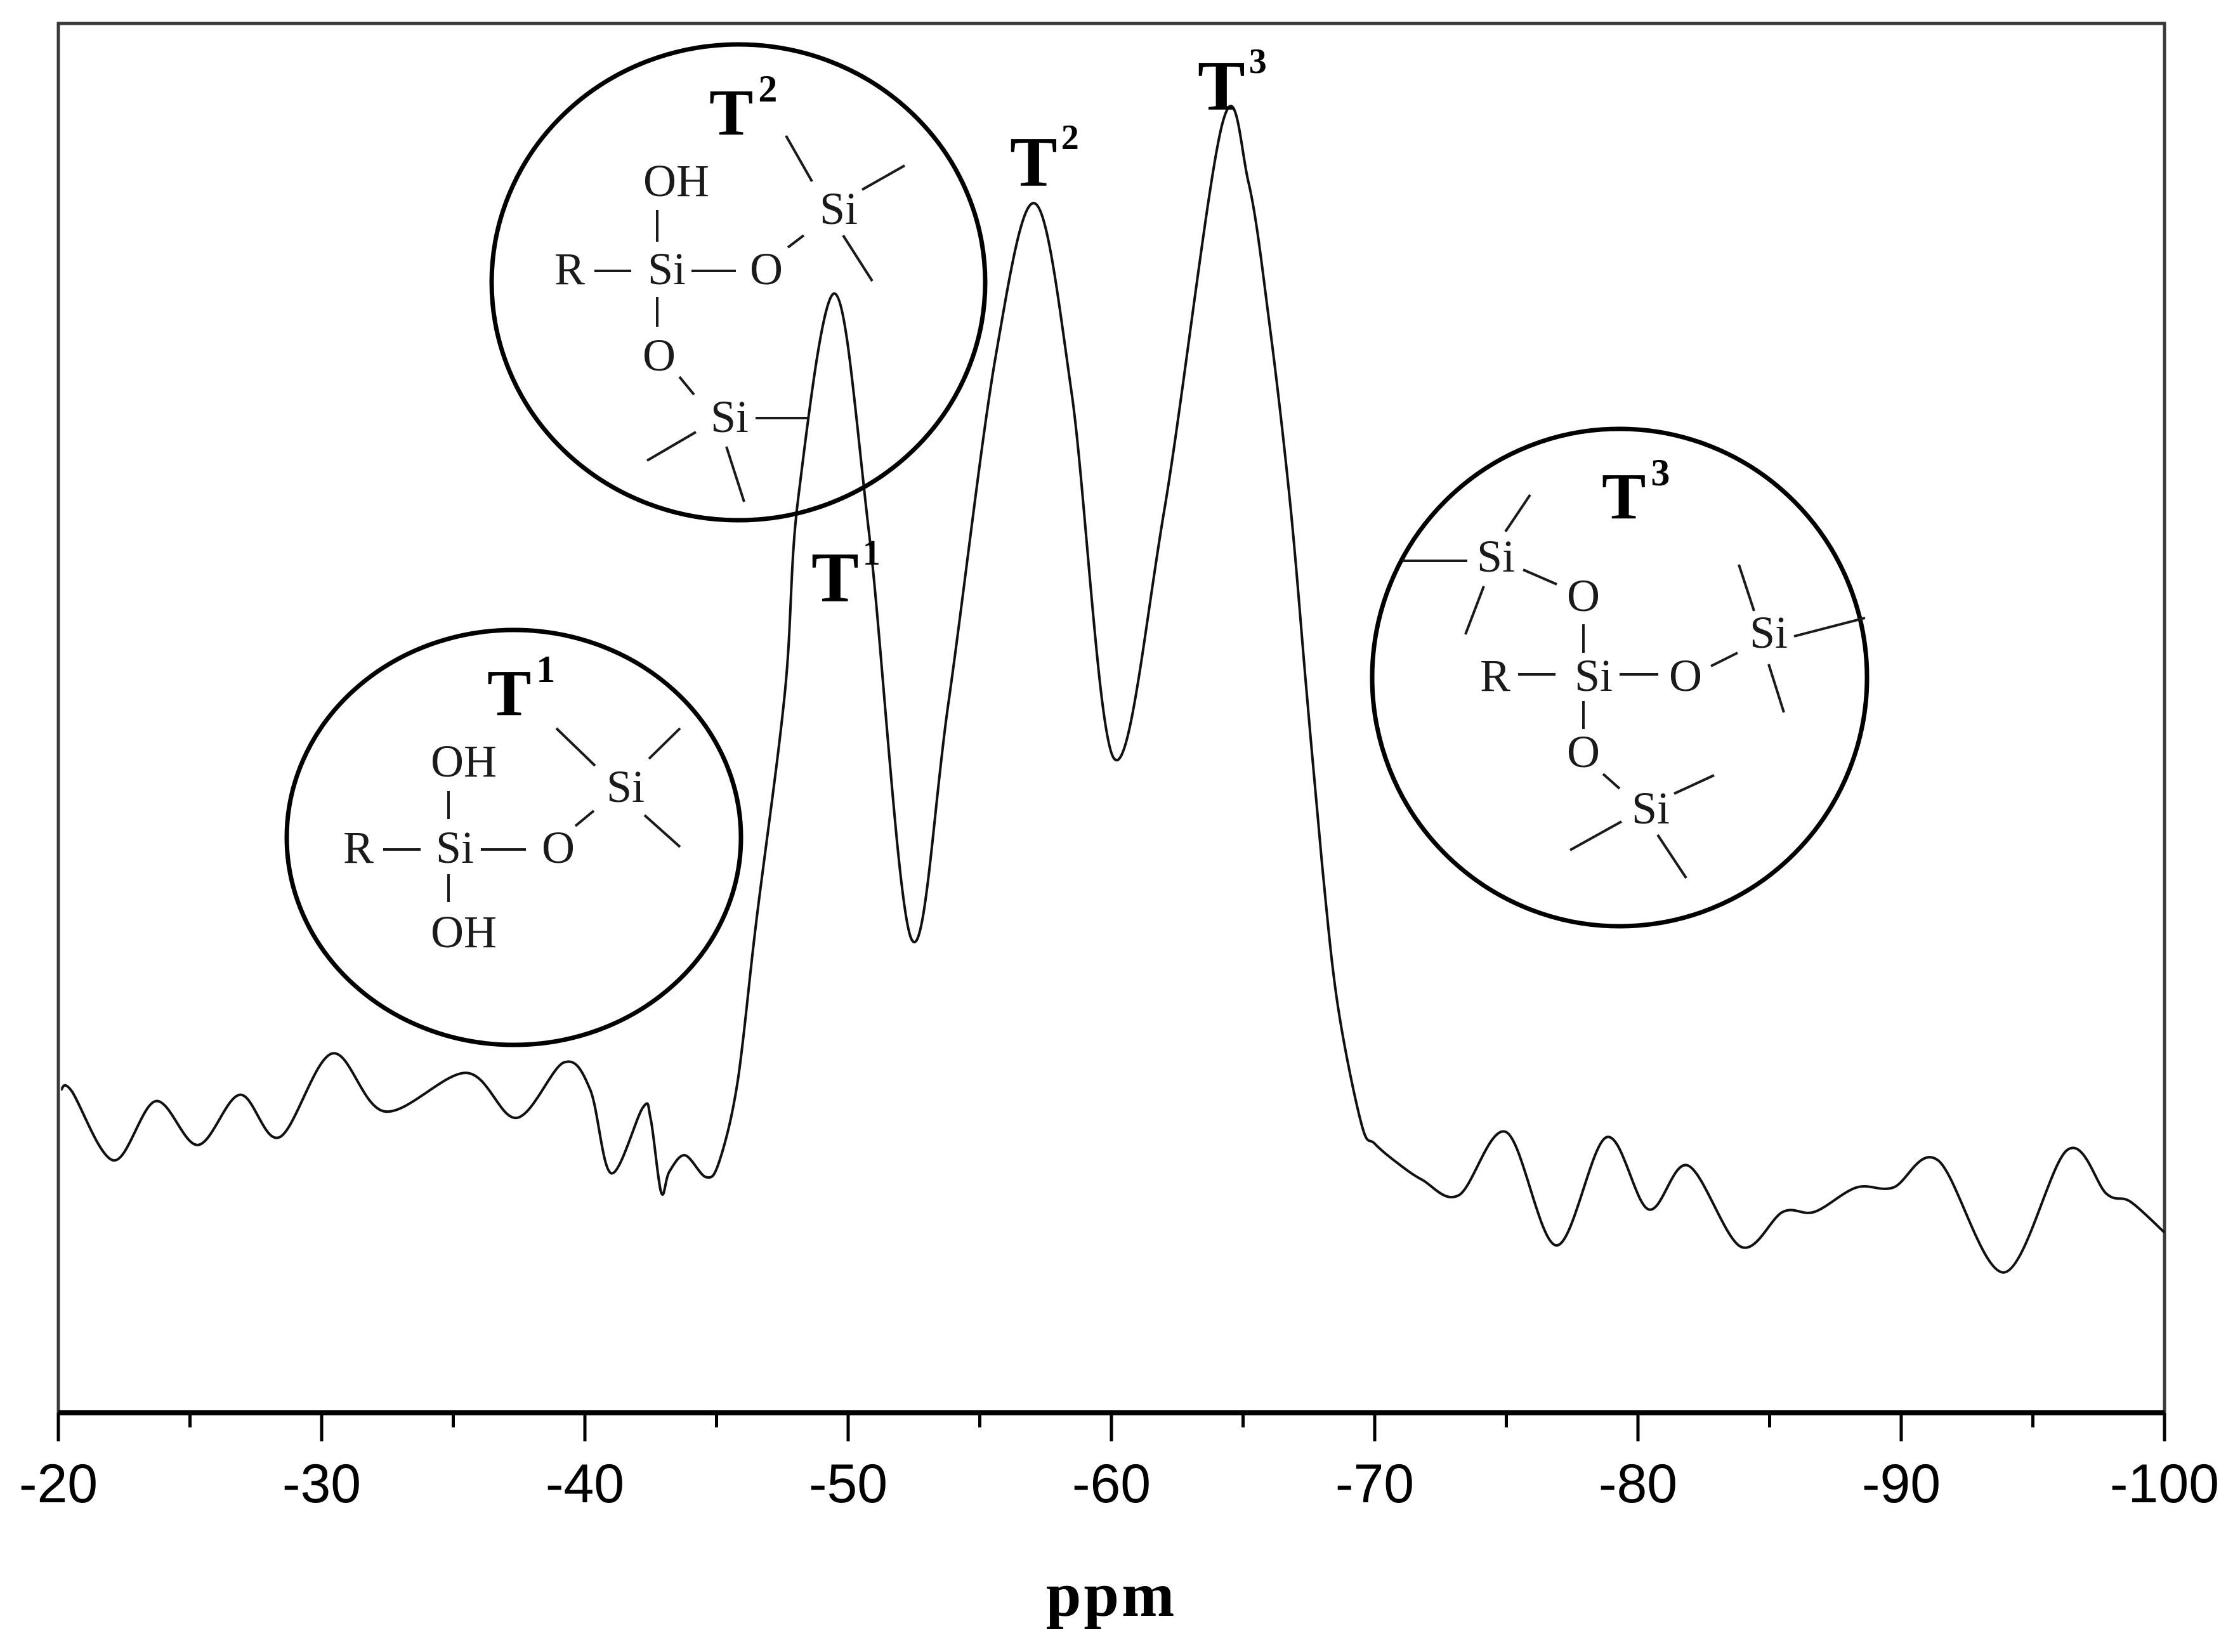 The height and width of the screenshot is (1652, 2240). What do you see at coordinates (1620, 677) in the screenshot?
I see `inset-t3-circle` at bounding box center [1620, 677].